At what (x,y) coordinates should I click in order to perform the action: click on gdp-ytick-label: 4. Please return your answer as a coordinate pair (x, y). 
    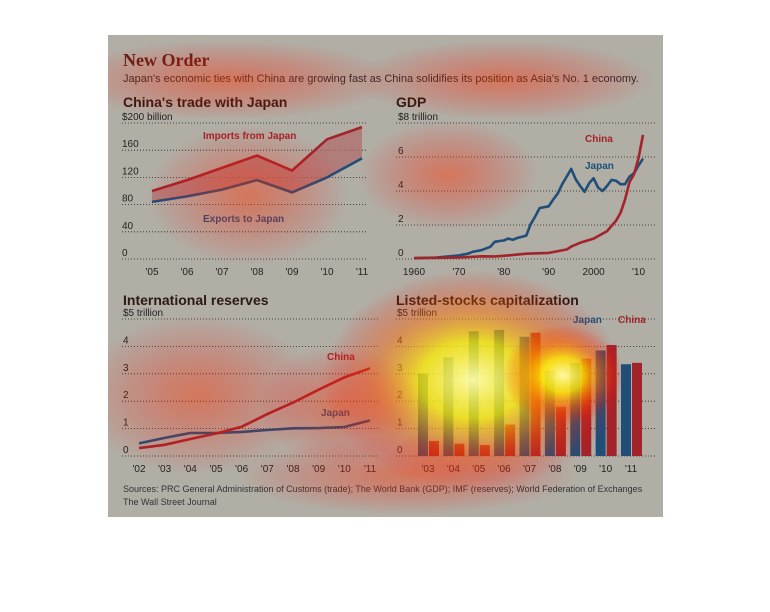
    Looking at the image, I should click on (401, 185).